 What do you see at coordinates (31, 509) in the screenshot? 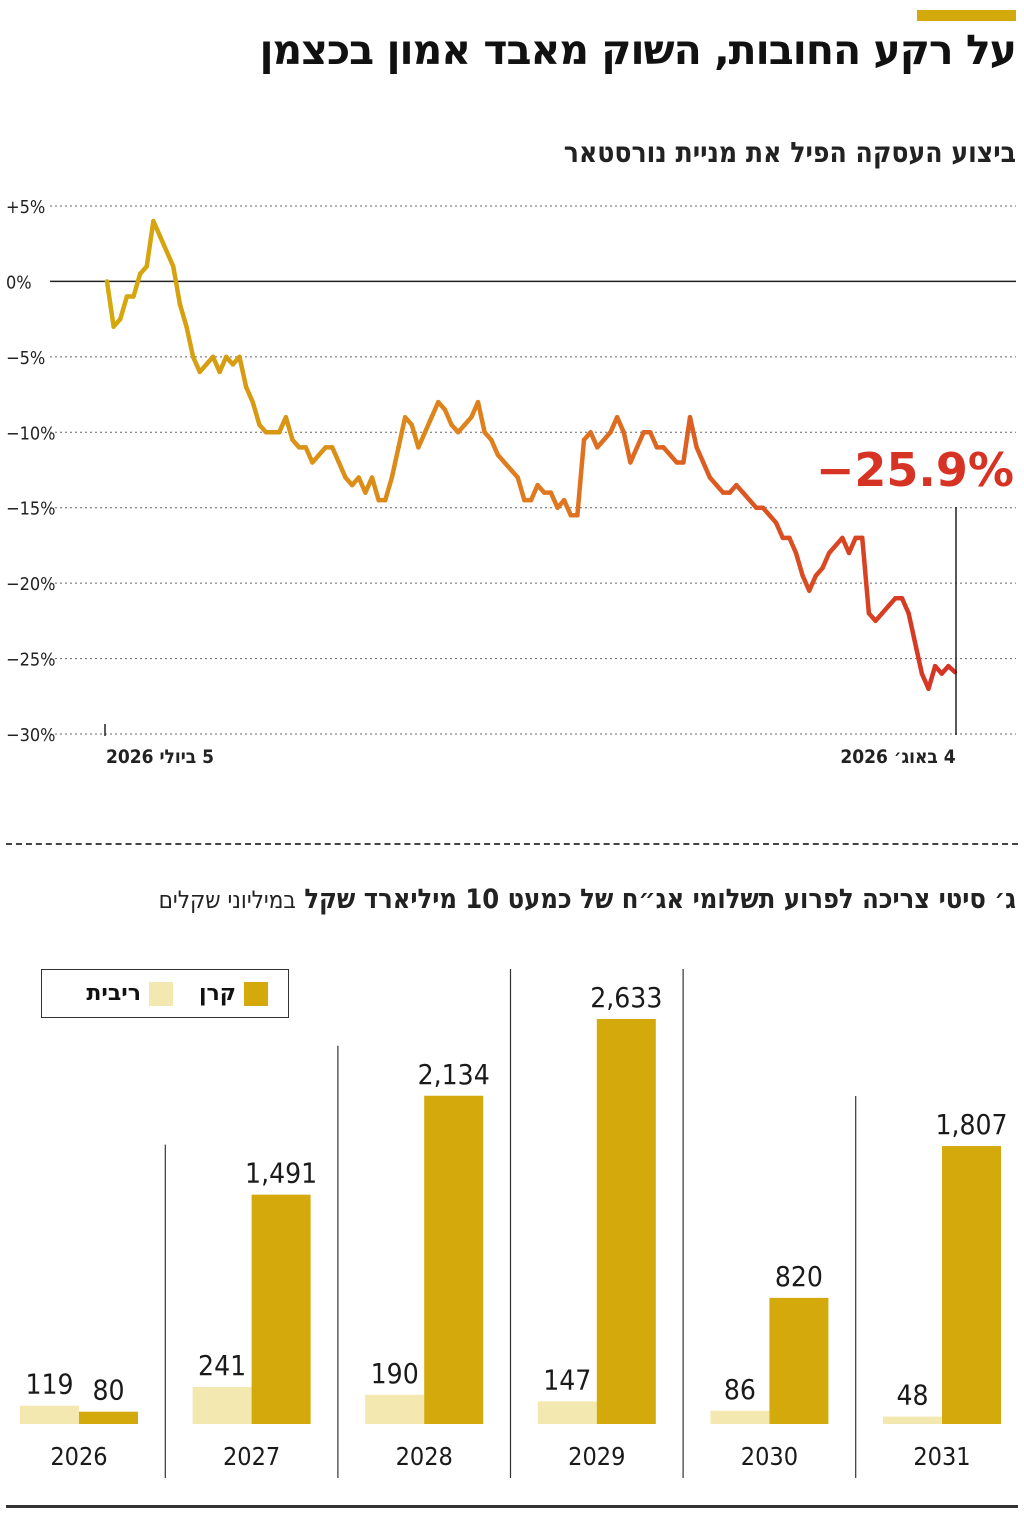
I see `y-tick-label: −15%` at bounding box center [31, 509].